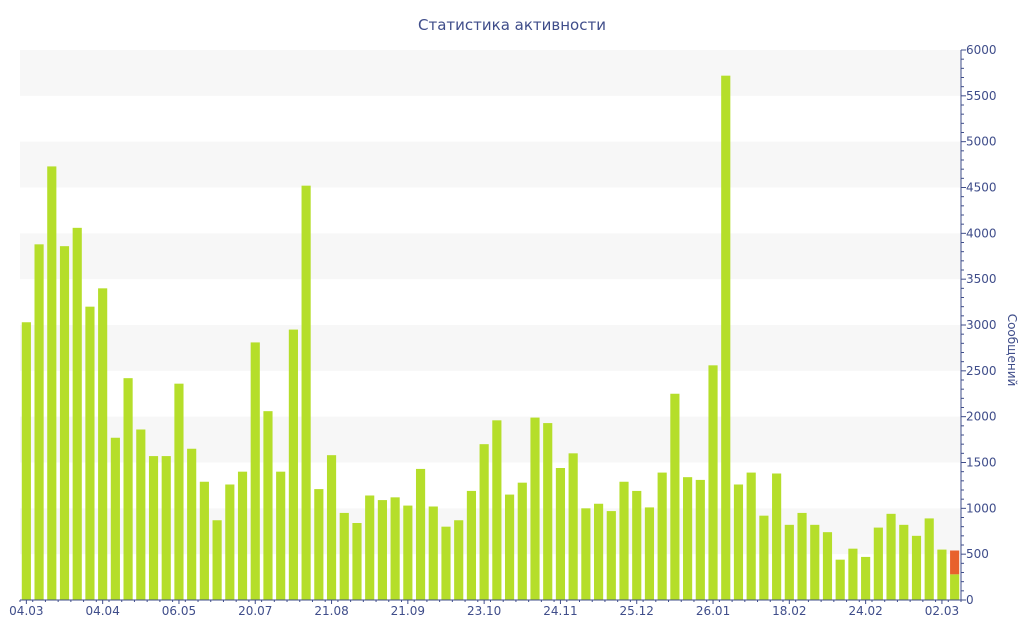 This screenshot has height=640, width=1024. I want to click on y-tick-label: 2500, so click(981, 371).